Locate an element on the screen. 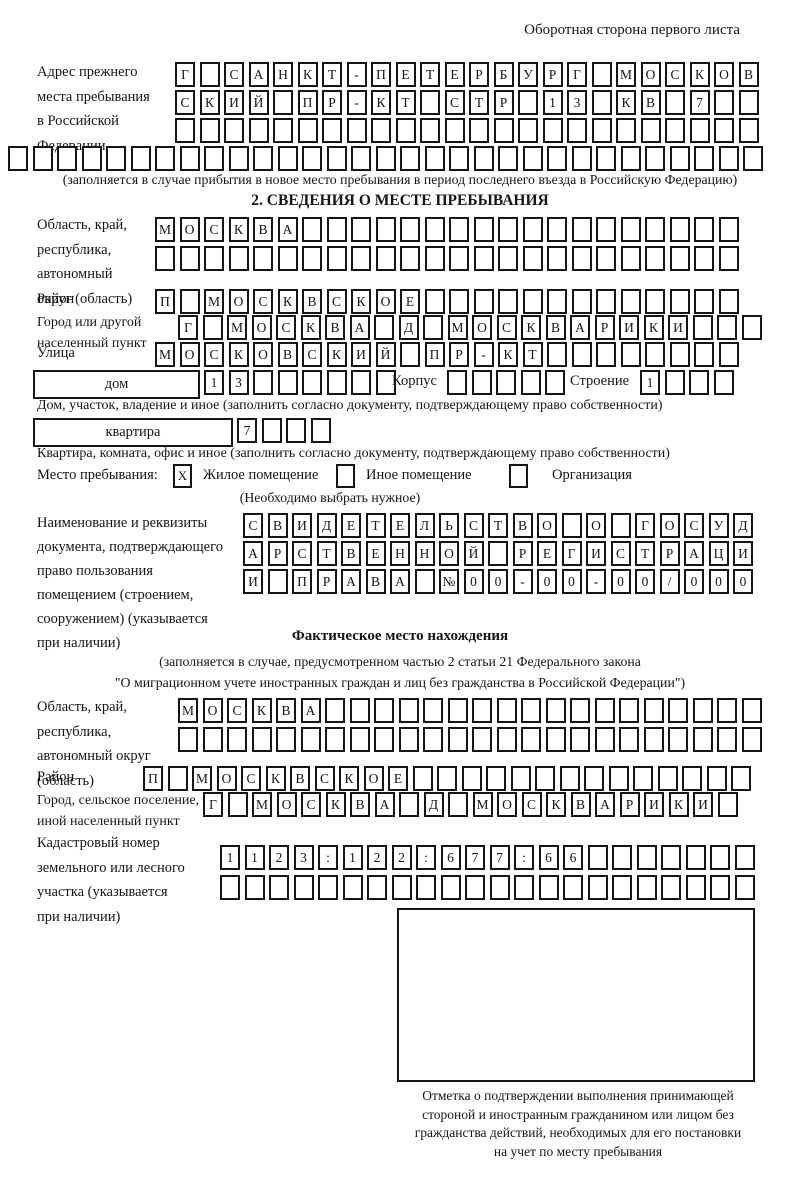 This screenshot has height=1180, width=800. checkbox-other-premises is located at coordinates (345, 476).